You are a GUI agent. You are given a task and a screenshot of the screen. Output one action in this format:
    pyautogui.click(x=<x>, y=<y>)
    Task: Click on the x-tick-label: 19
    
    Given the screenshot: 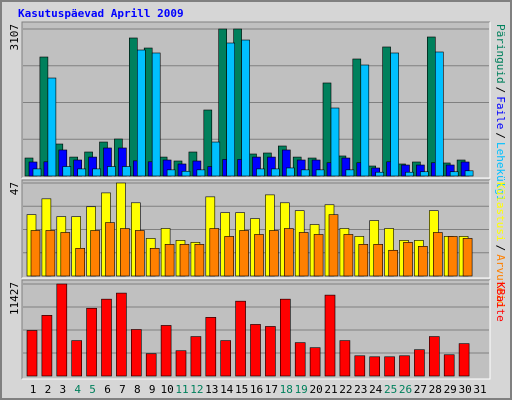 What is the action you would take?
    pyautogui.click(x=301, y=389)
    